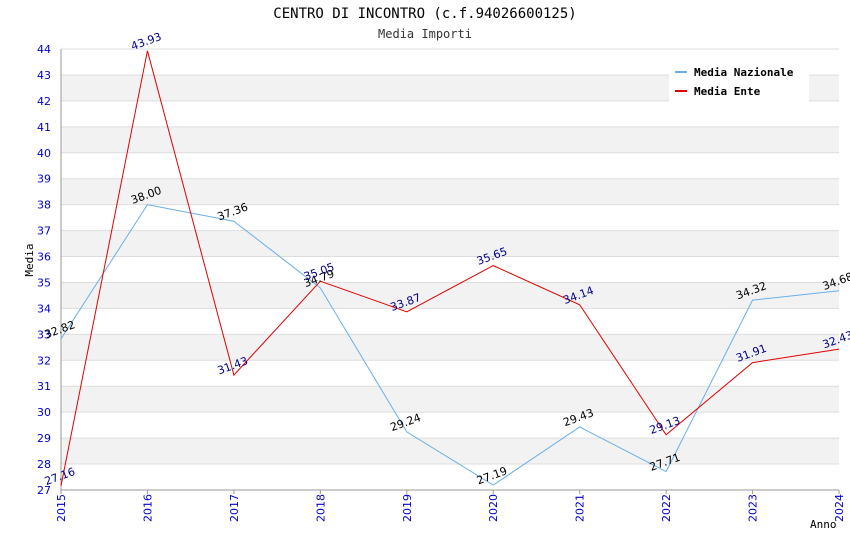  What do you see at coordinates (44, 360) in the screenshot?
I see `y-tick-label: 32` at bounding box center [44, 360].